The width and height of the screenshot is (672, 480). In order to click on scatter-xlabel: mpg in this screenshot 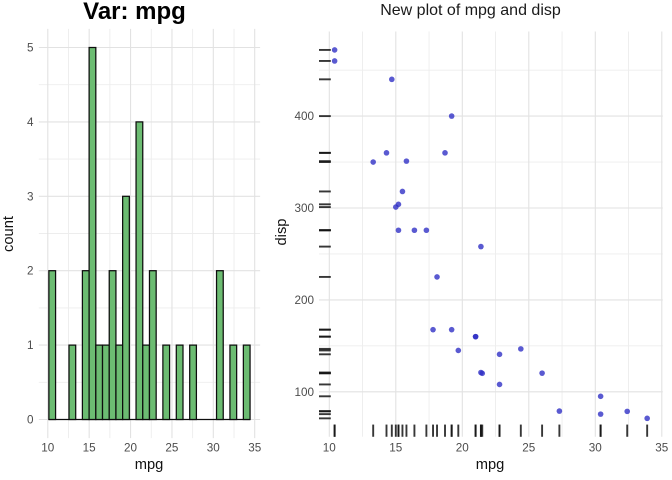, I will do `click(490, 464)`.